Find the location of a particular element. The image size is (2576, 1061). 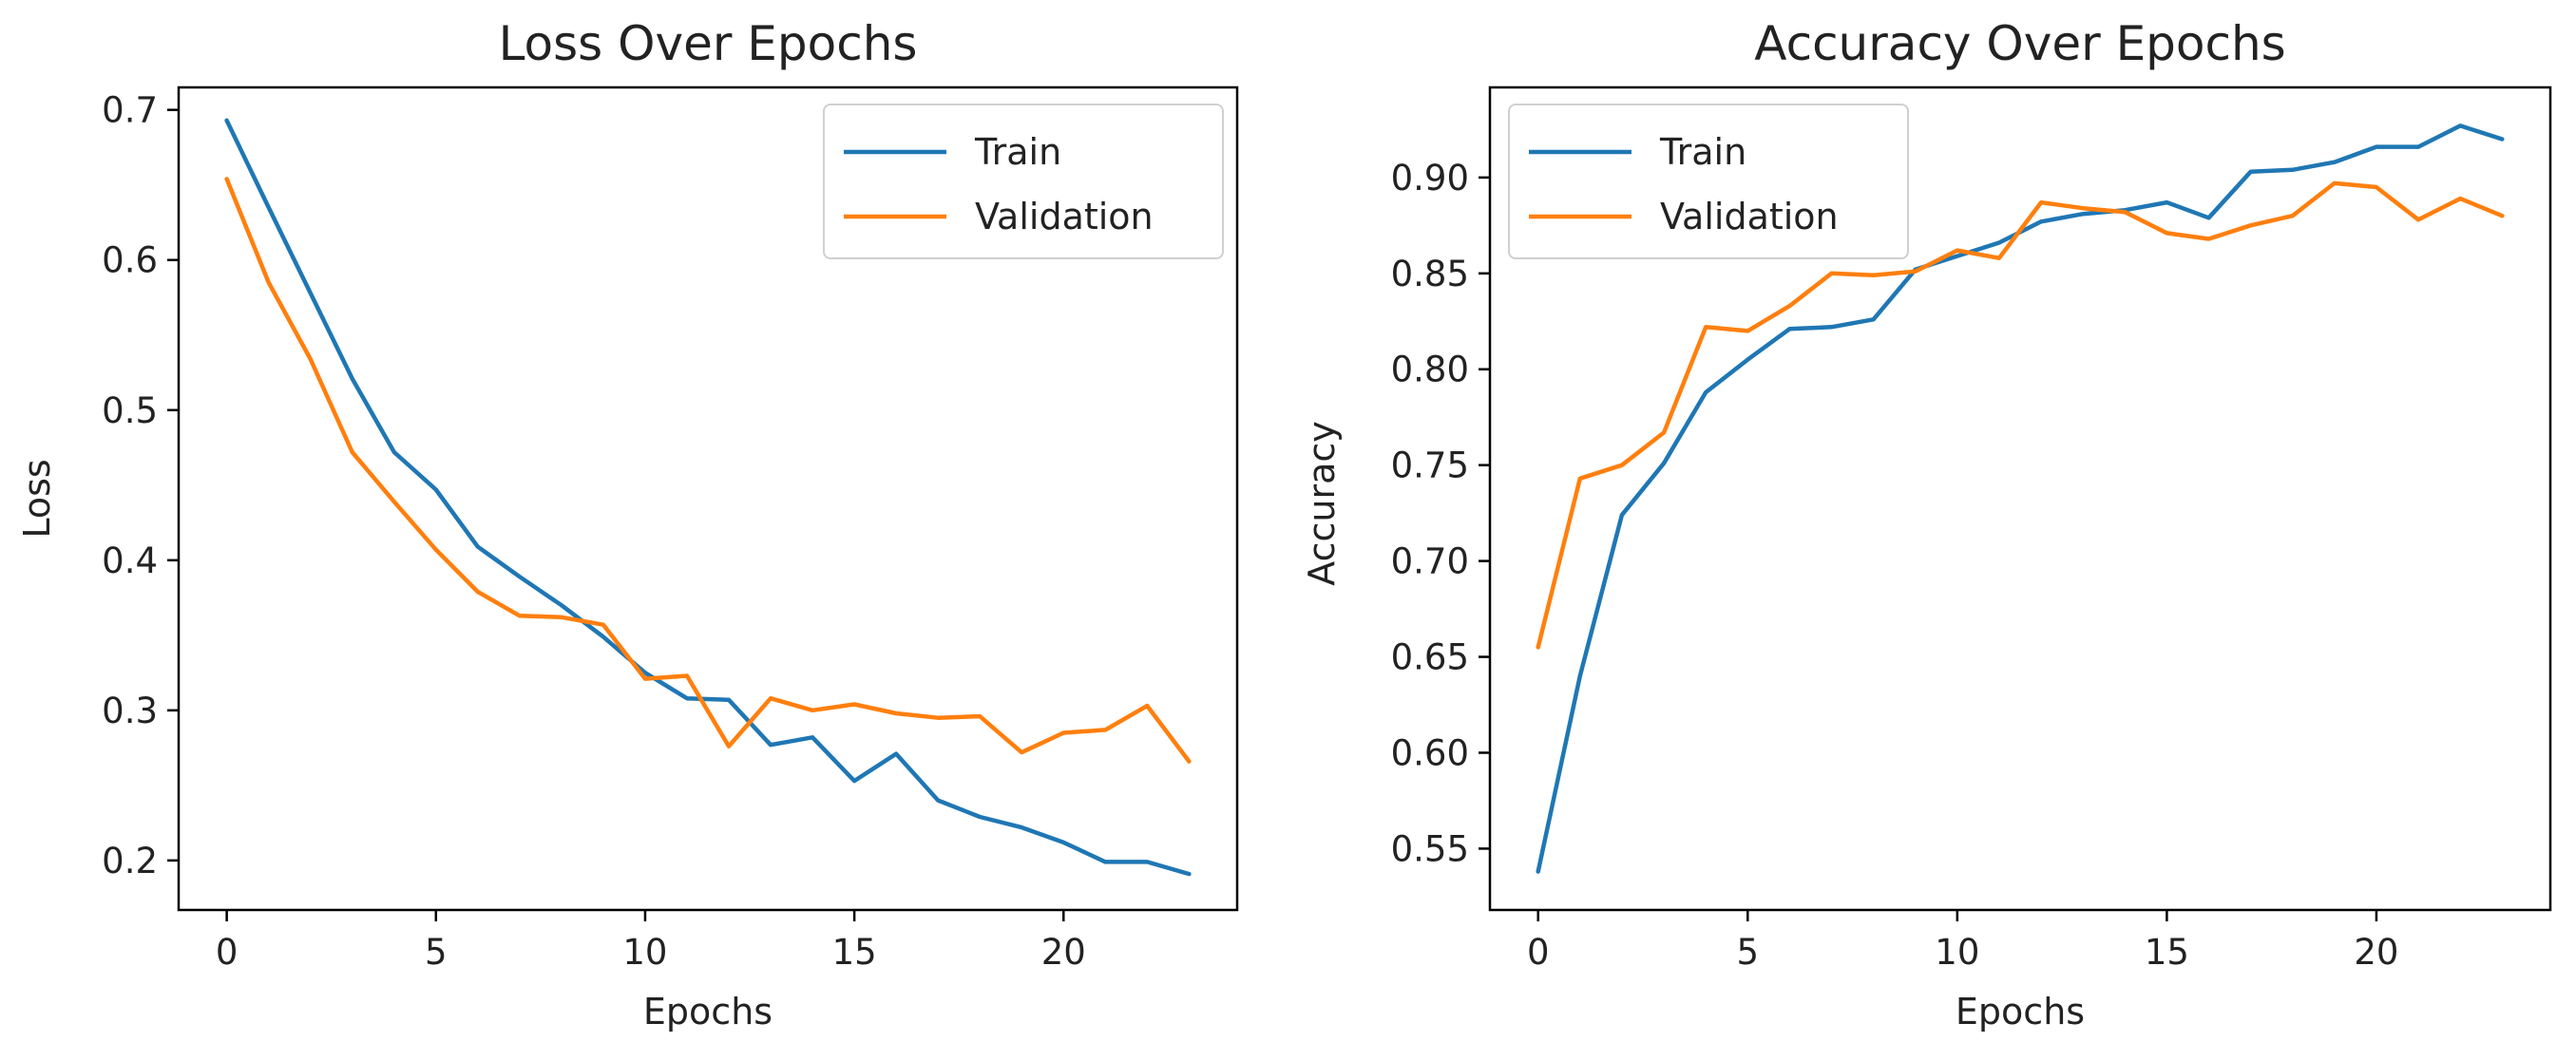

y-tick-label: 0.5 is located at coordinates (130, 410).